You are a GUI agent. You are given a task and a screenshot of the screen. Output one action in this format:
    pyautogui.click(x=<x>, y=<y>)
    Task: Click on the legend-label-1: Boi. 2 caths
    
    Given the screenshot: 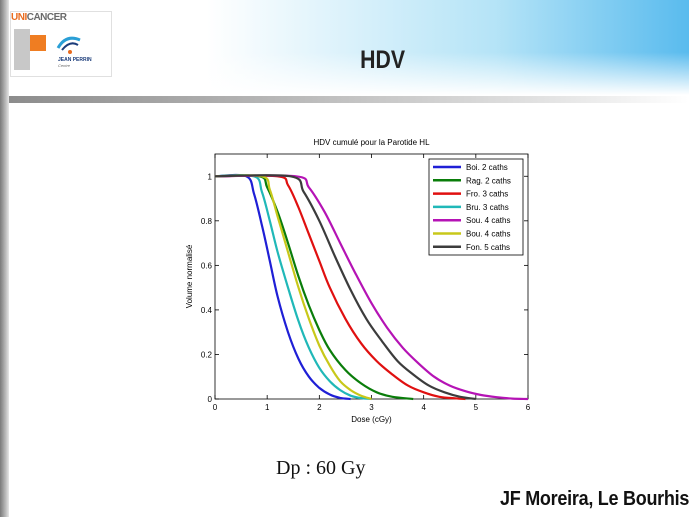 What is the action you would take?
    pyautogui.click(x=487, y=167)
    